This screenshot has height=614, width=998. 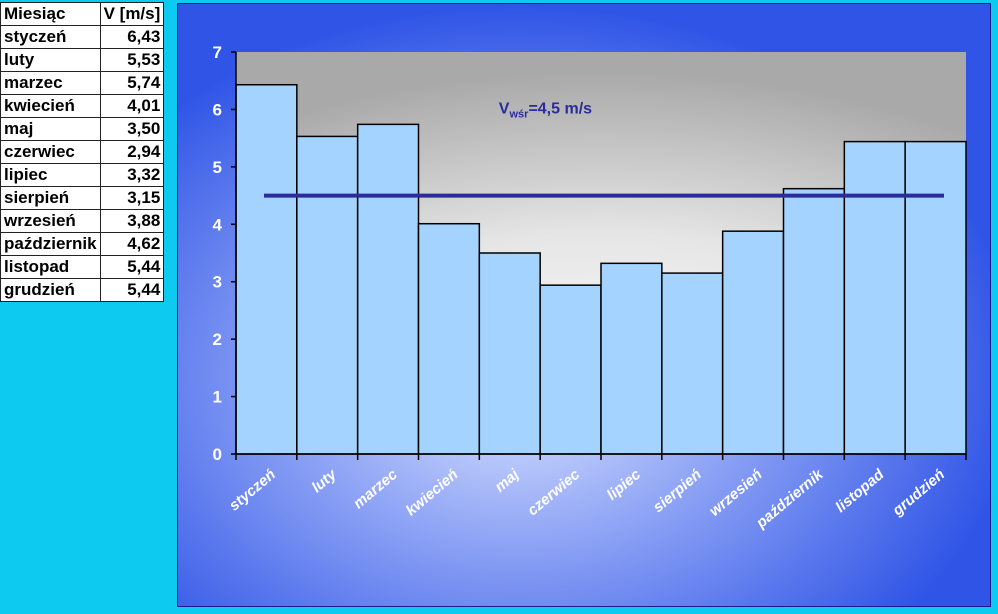 I want to click on speed-cell: 3,88, so click(x=132, y=221).